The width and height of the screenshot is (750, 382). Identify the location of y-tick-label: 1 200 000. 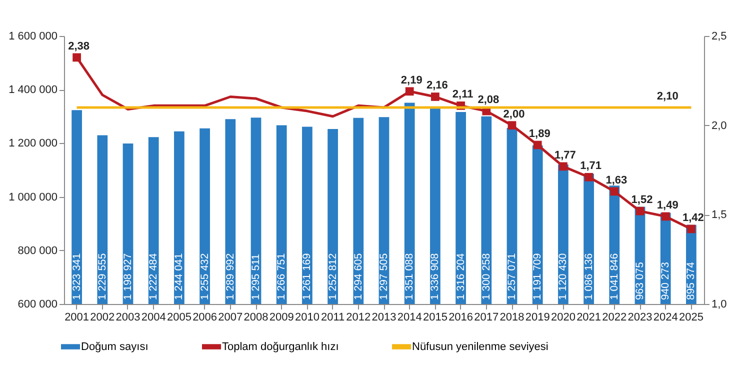
(33, 144).